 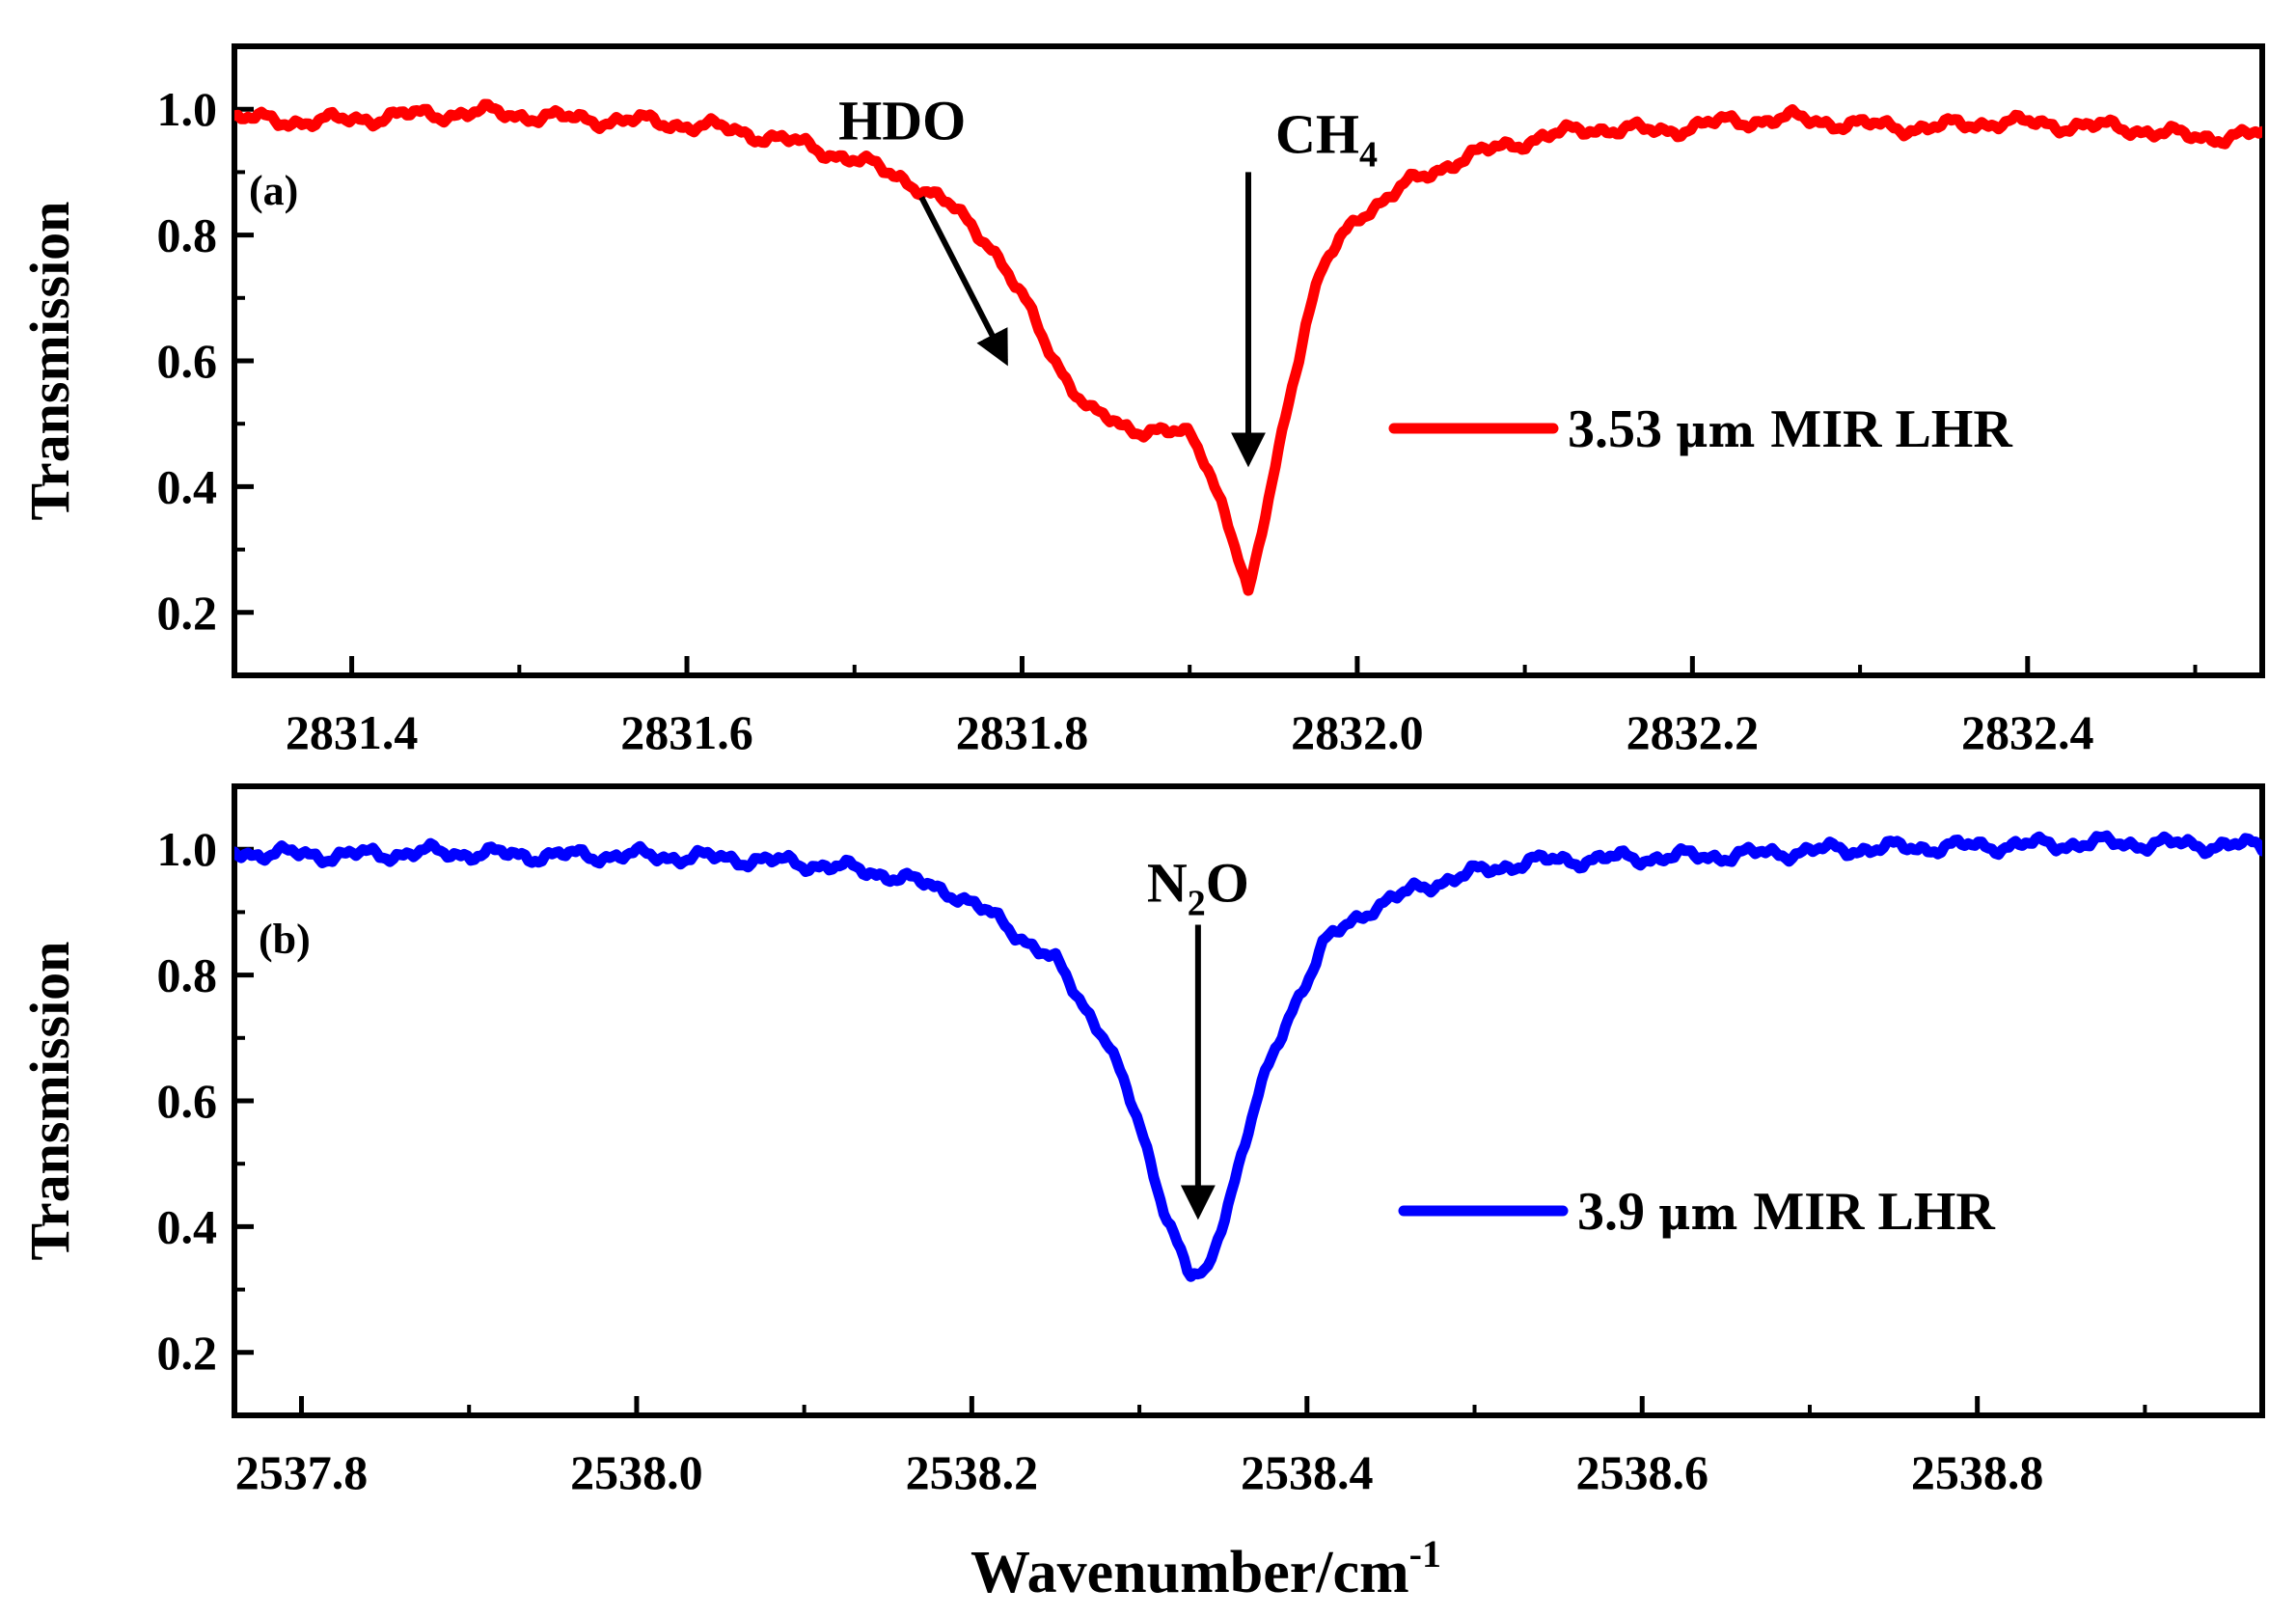 I want to click on annotation-label: HDO, so click(x=902, y=120).